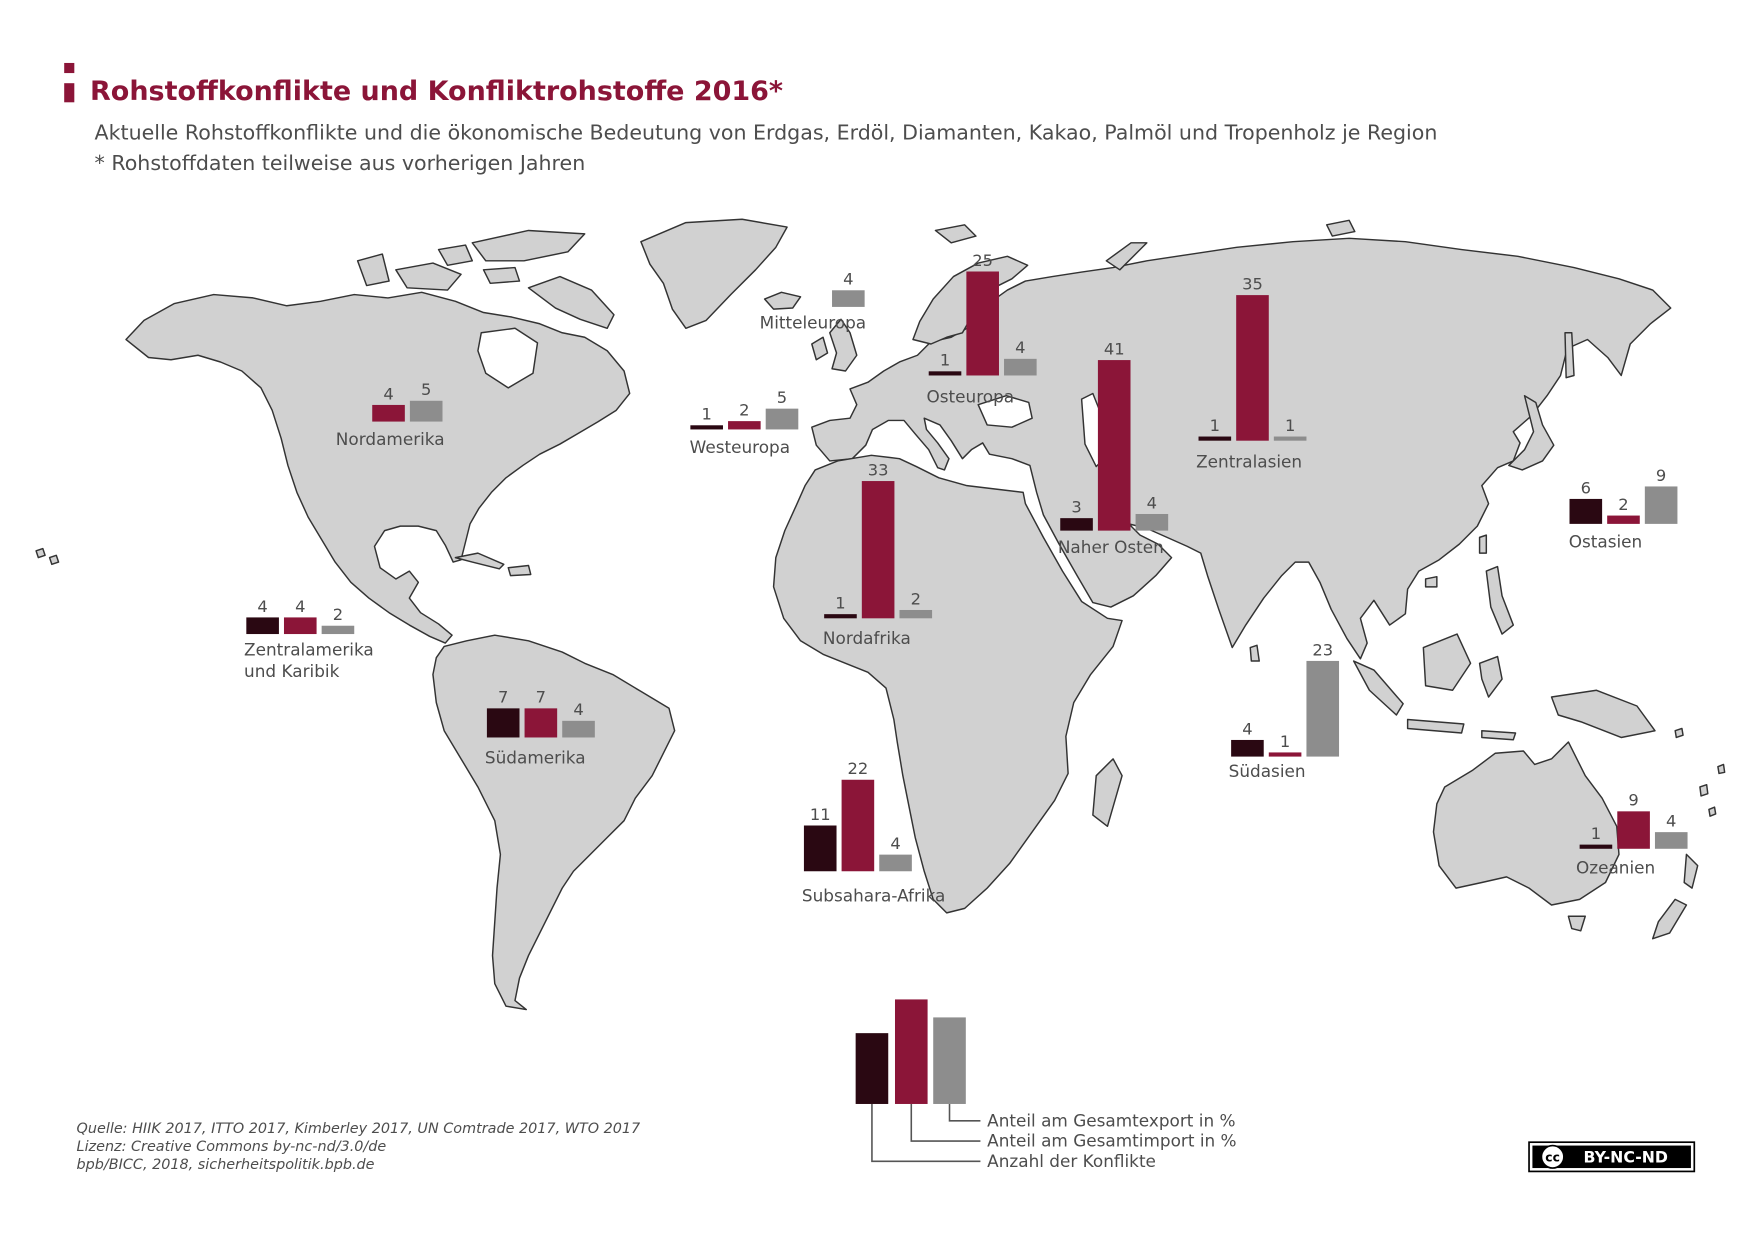 This screenshot has width=1754, height=1240. I want to click on title-marker-top, so click(69, 68).